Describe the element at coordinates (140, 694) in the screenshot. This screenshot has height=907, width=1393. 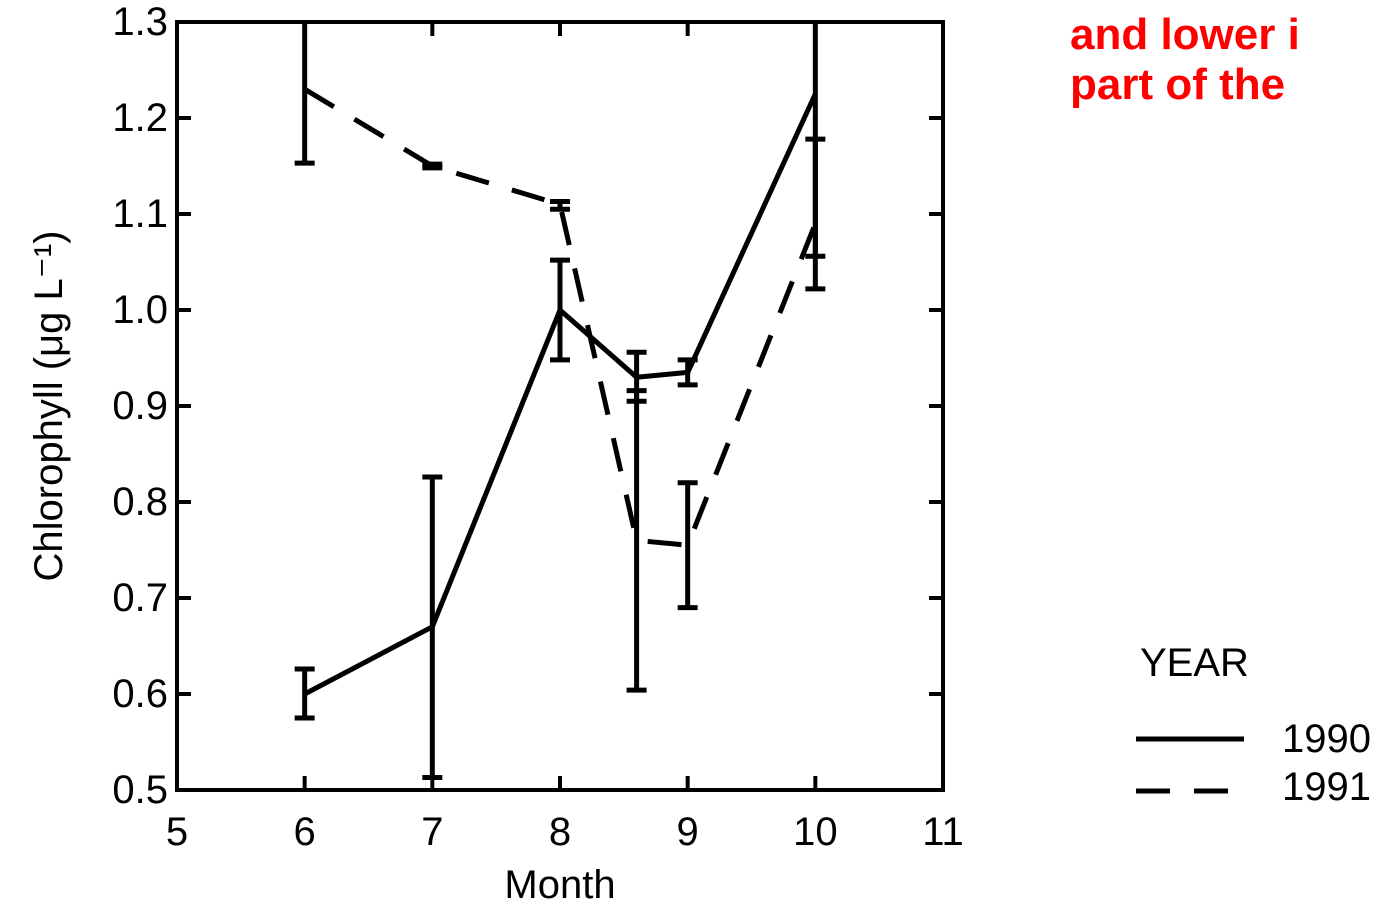
I see `y-tick-label: 0.6` at that location.